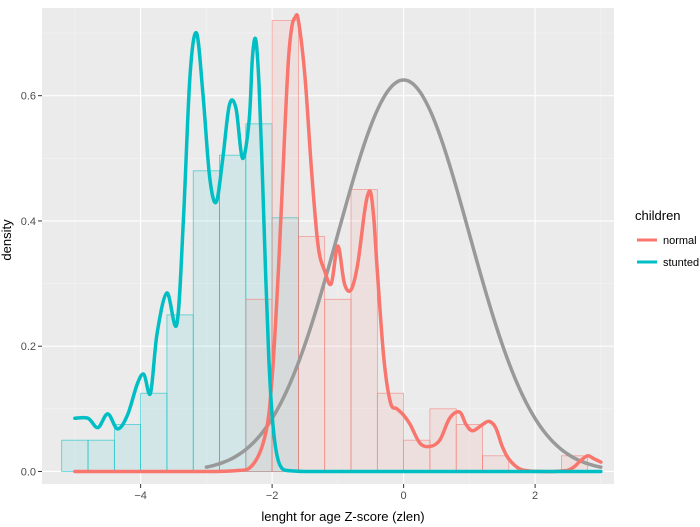 The image size is (700, 527). What do you see at coordinates (7, 240) in the screenshot?
I see `y-axis-title: density` at bounding box center [7, 240].